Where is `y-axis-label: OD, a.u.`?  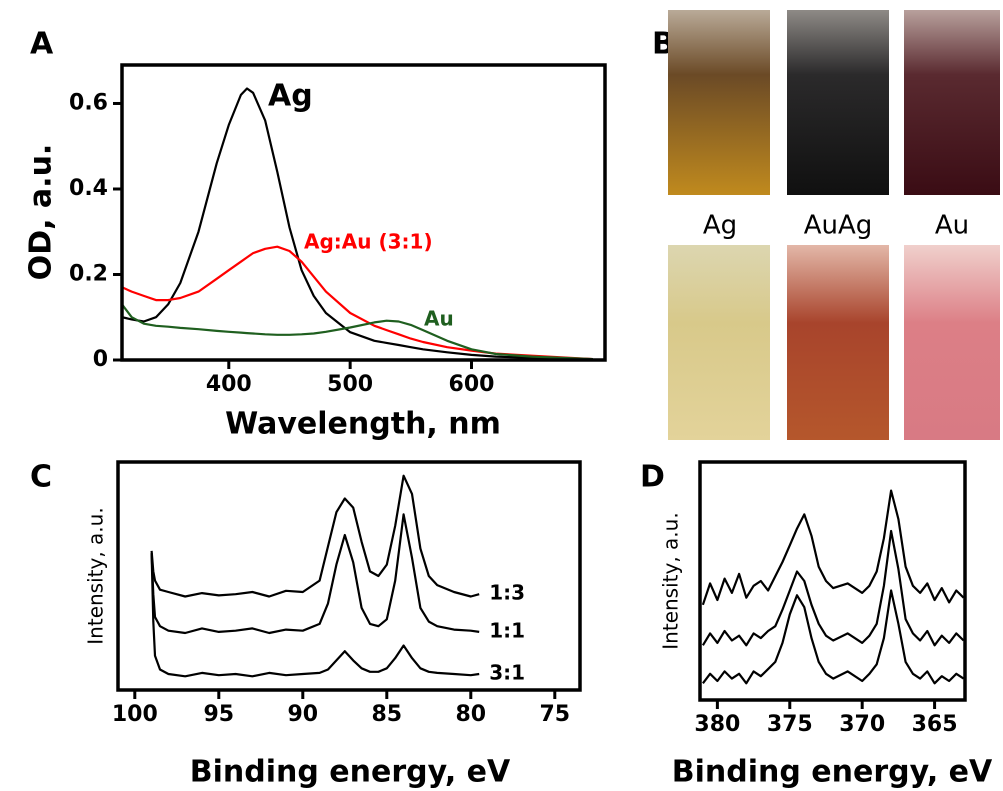
y-axis-label: OD, a.u. is located at coordinates (41, 212).